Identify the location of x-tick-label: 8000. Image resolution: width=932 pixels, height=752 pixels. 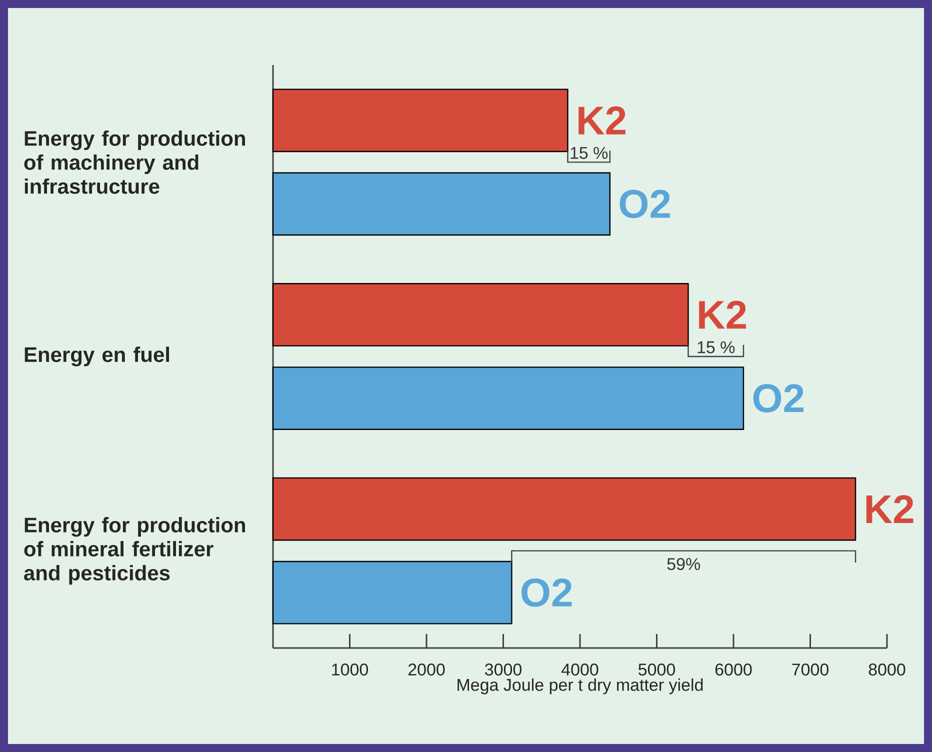
(887, 670).